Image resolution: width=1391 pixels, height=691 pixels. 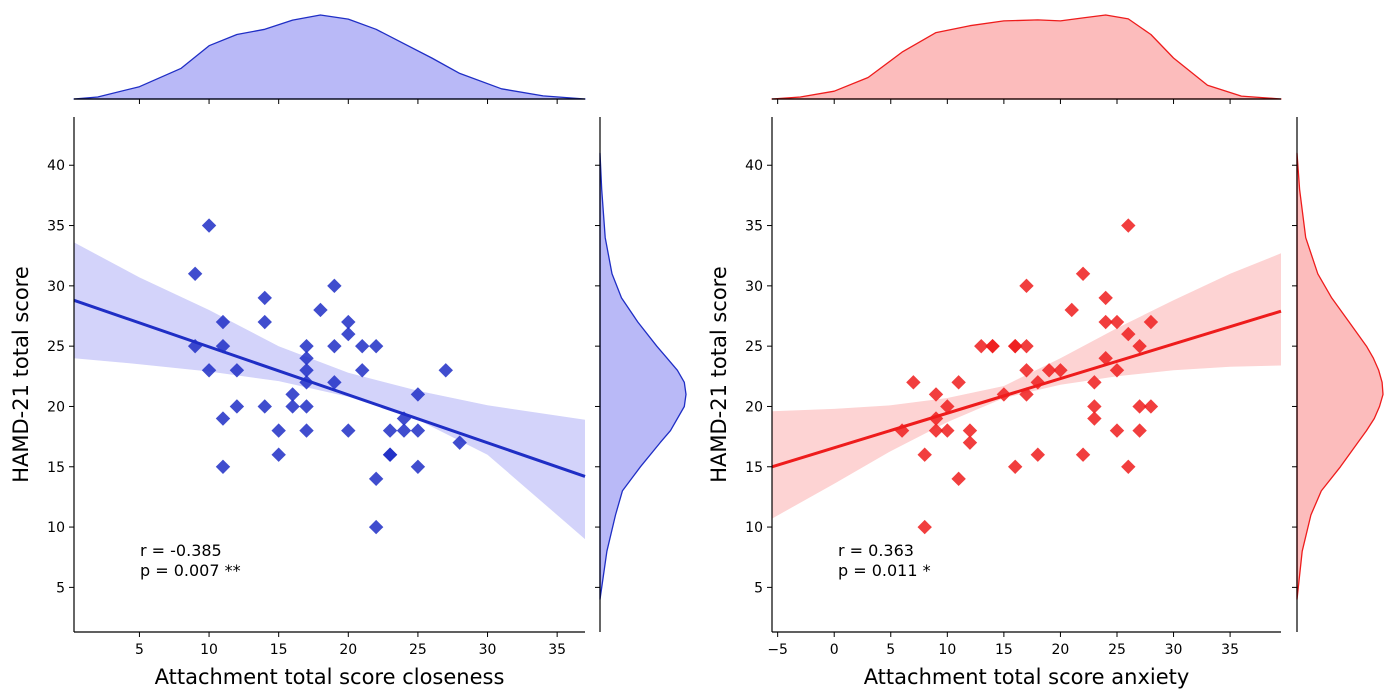 I want to click on scatter-points, so click(x=327, y=376).